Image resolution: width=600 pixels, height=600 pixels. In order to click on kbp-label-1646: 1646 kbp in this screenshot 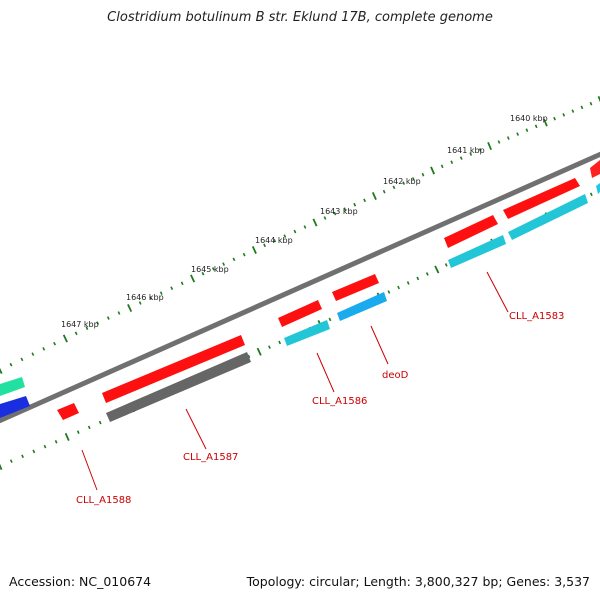, I will do `click(145, 297)`.